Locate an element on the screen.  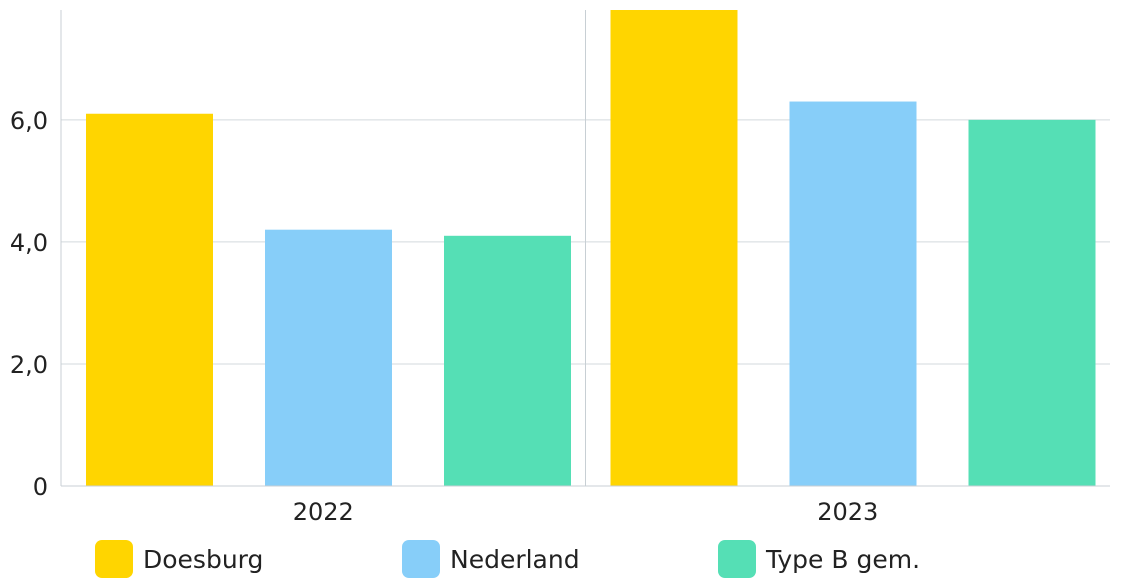
legend-swatch-nederland is located at coordinates (421, 559).